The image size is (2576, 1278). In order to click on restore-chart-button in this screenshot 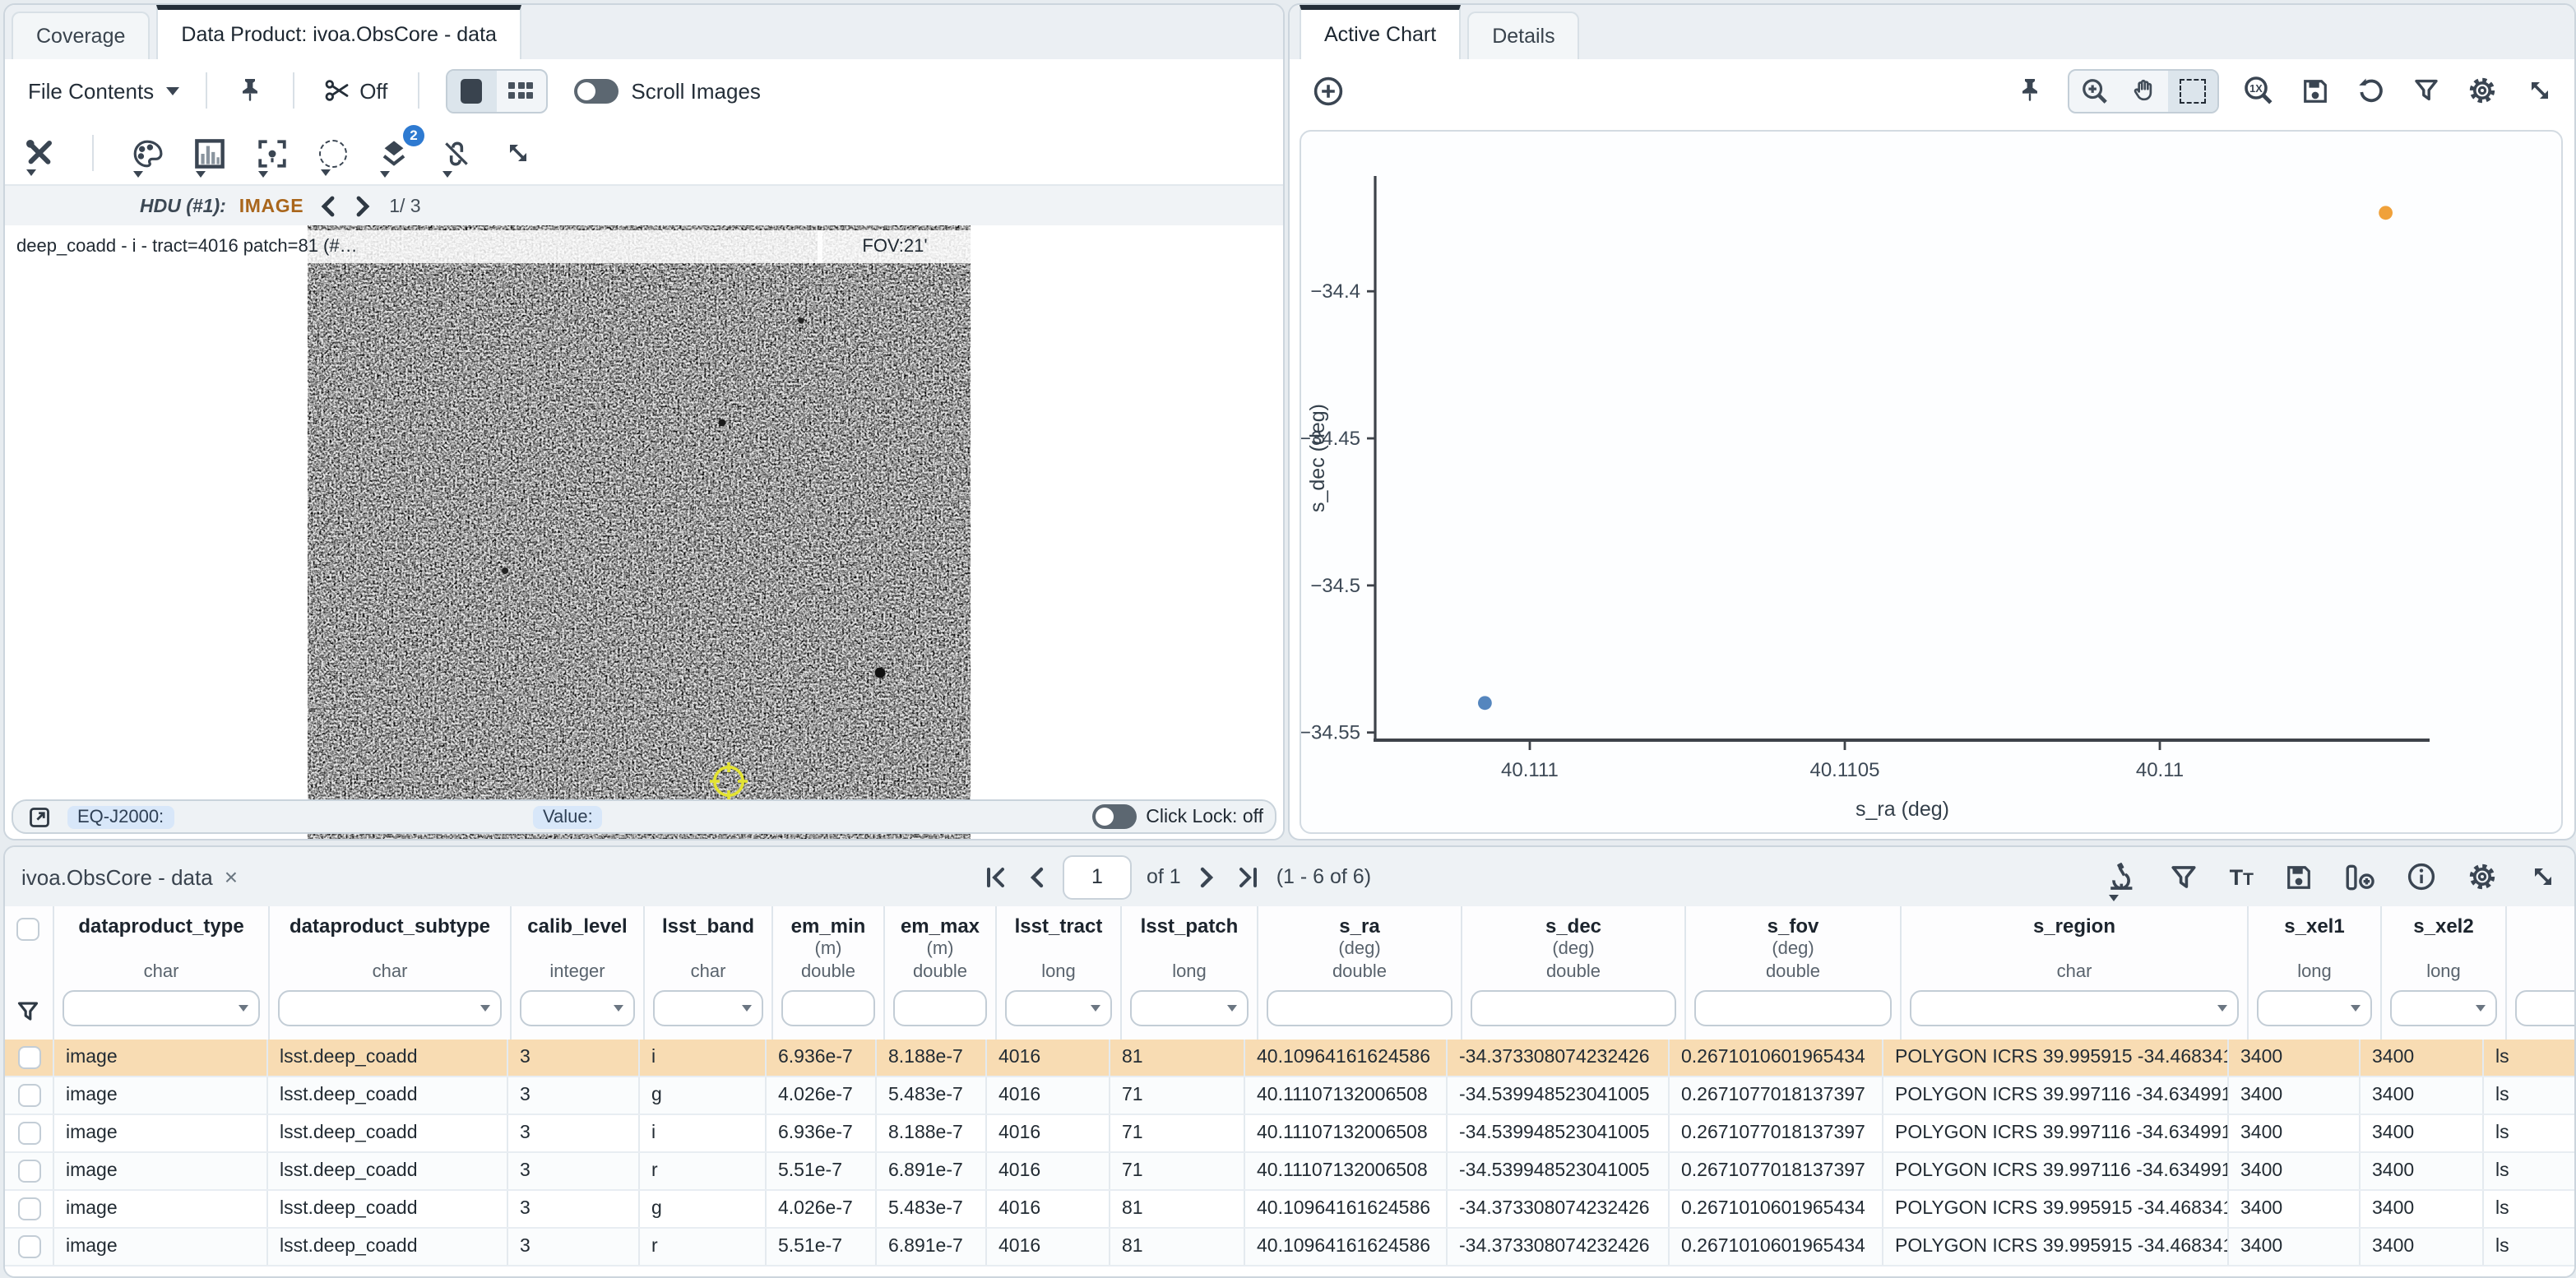, I will do `click(2371, 90)`.